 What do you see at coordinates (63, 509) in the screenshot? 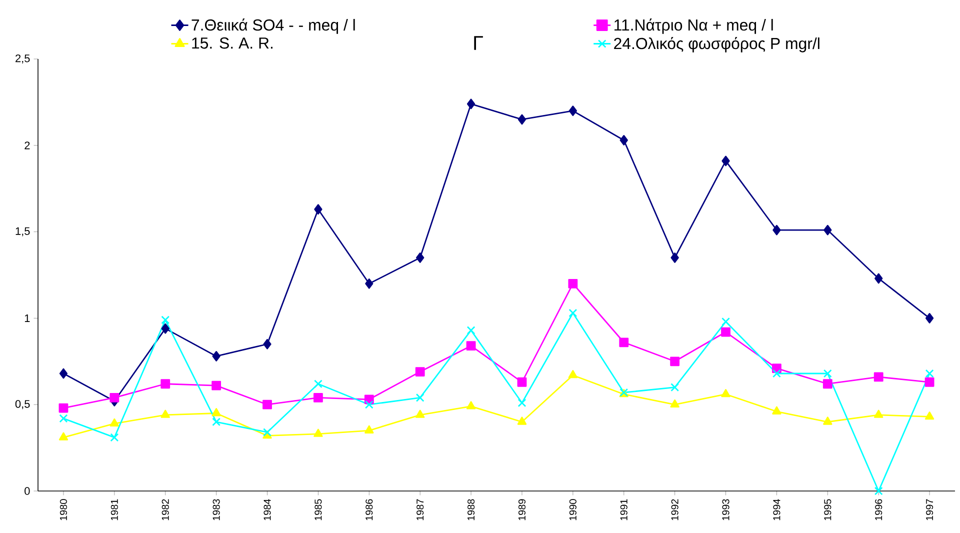
I see `x-tick-label: 1980` at bounding box center [63, 509].